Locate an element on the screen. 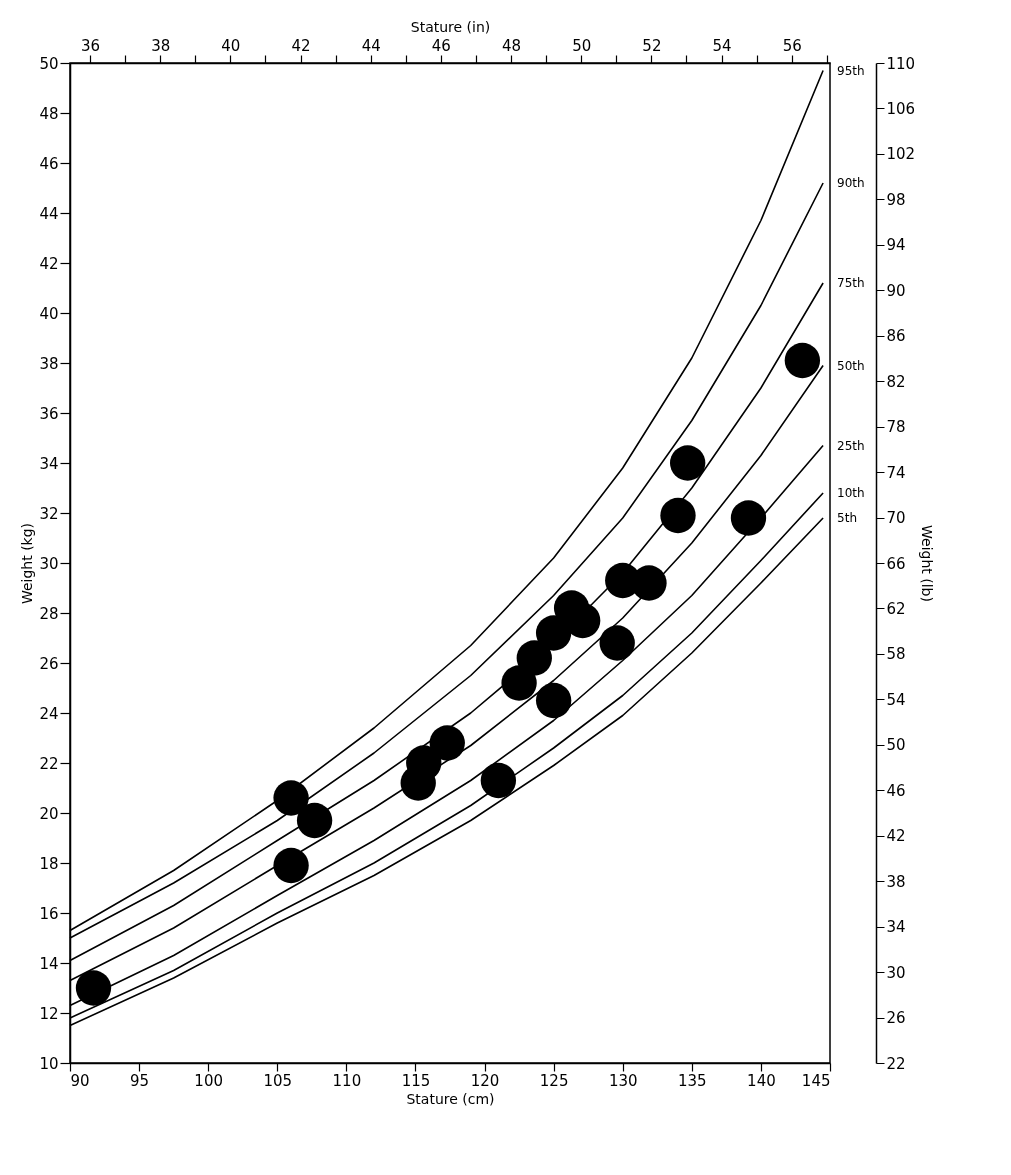 The width and height of the screenshot is (1011, 1175). y2-tick-label: 90 is located at coordinates (896, 290).